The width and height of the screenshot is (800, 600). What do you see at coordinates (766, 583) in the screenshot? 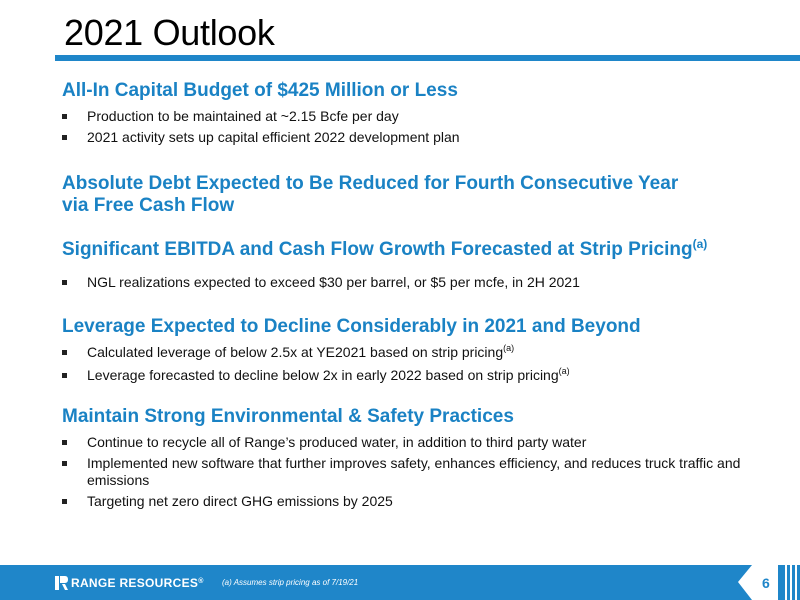
I see `page-number: 6` at bounding box center [766, 583].